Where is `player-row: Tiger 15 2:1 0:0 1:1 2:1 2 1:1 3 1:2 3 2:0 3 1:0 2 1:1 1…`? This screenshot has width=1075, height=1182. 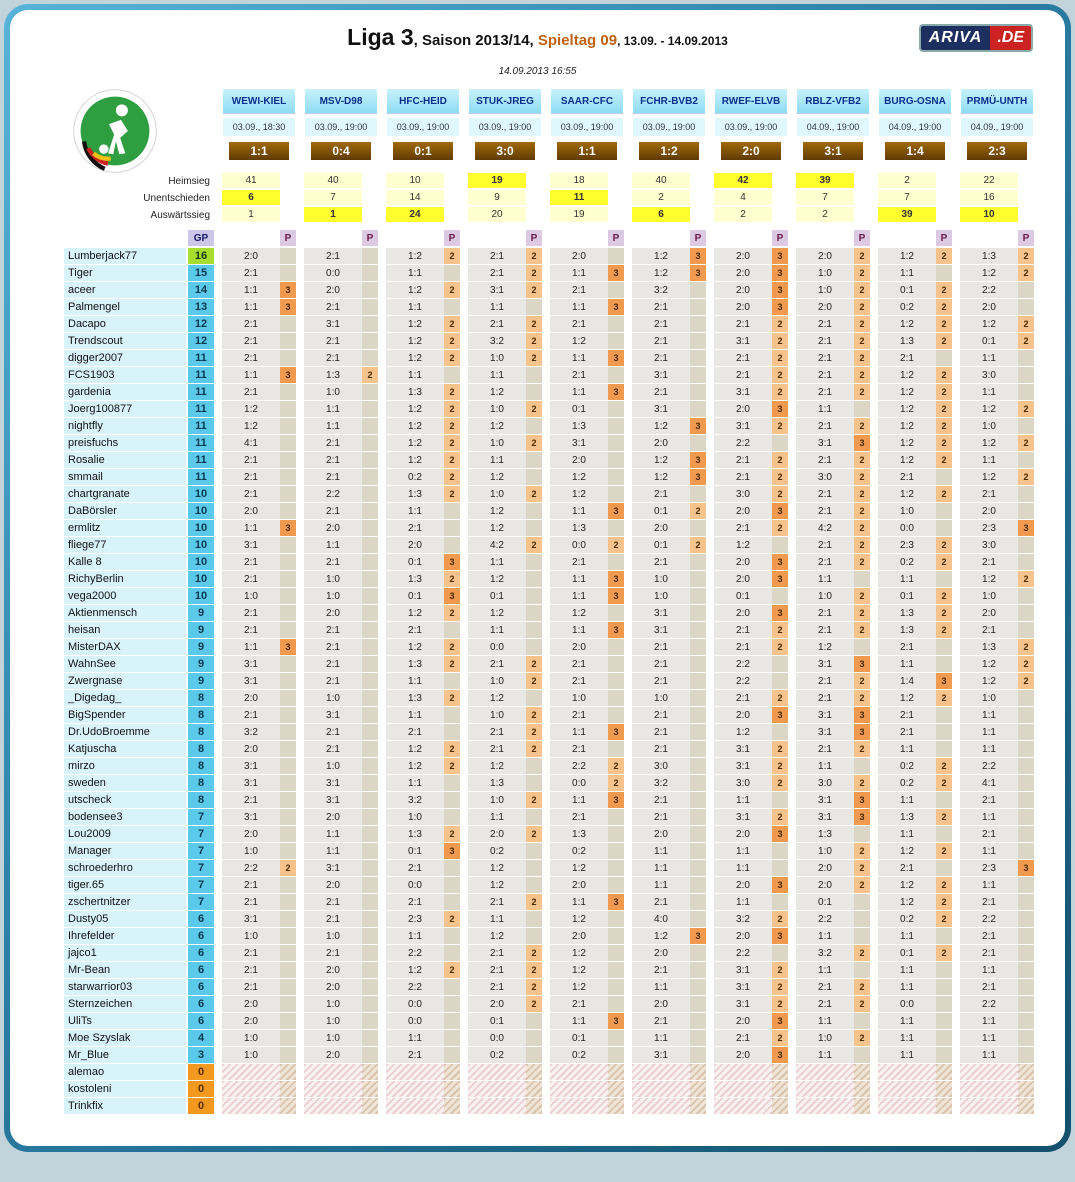 player-row: Tiger 15 2:1 0:0 1:1 2:1 2 1:1 3 1:2 3 2:0 3 1:0 2 1:1 1… is located at coordinates (559, 273).